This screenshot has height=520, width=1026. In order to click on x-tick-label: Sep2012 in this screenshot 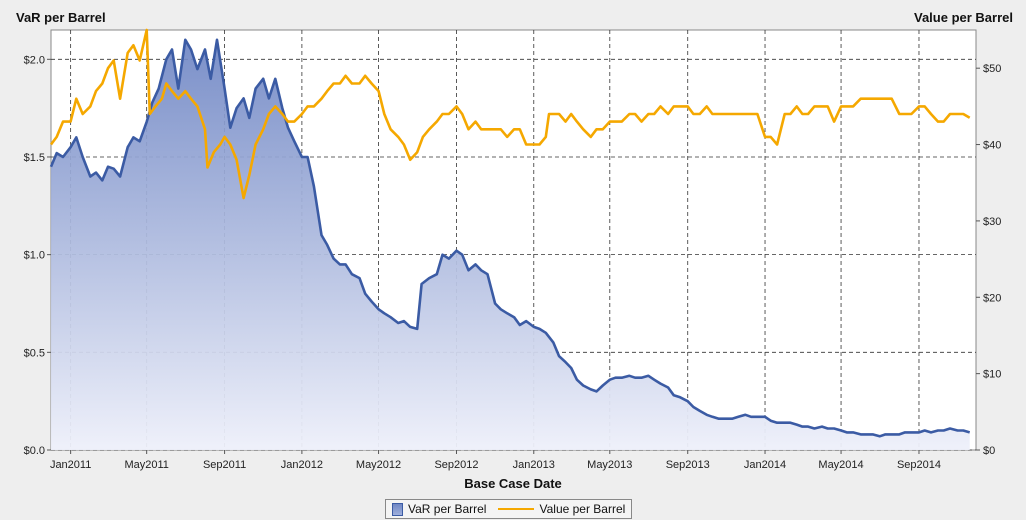, I will do `click(456, 465)`.